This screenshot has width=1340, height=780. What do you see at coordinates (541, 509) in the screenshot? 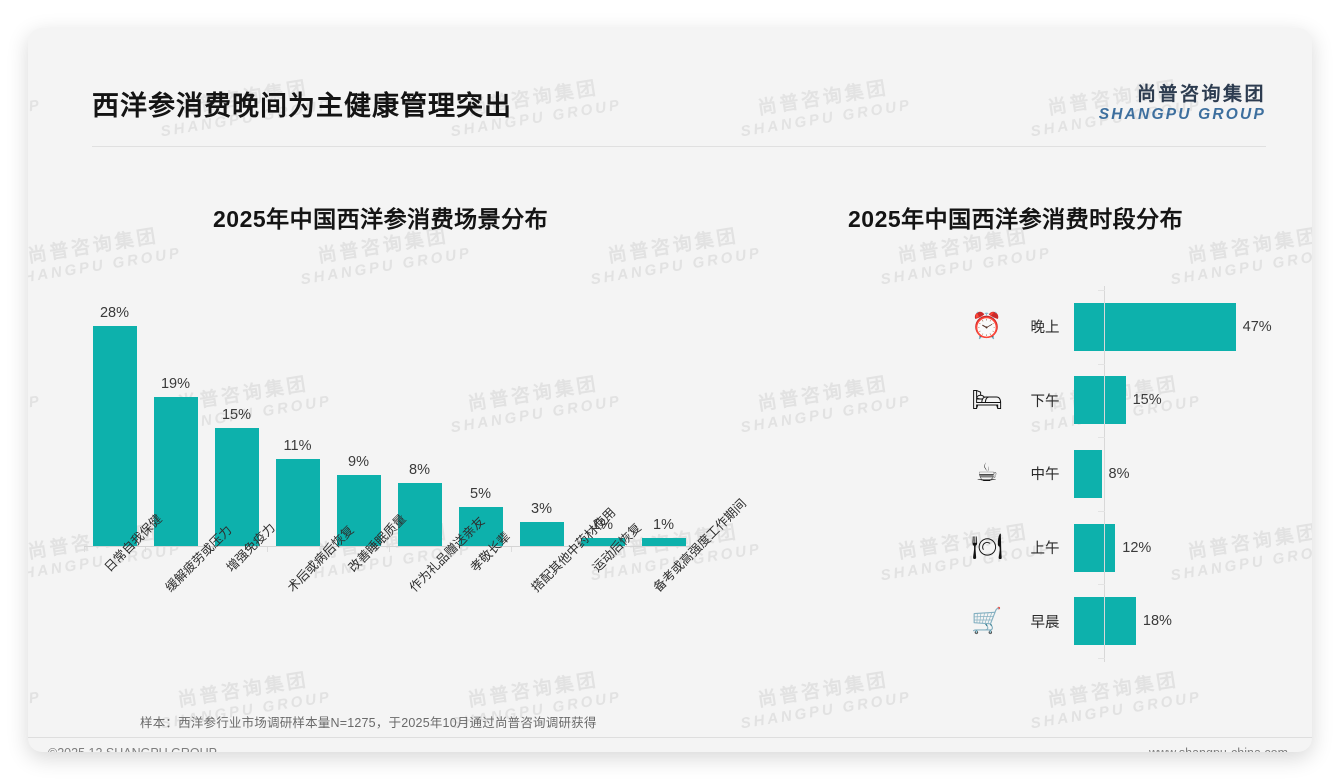
I see `bar-value-label: 3%` at bounding box center [541, 509].